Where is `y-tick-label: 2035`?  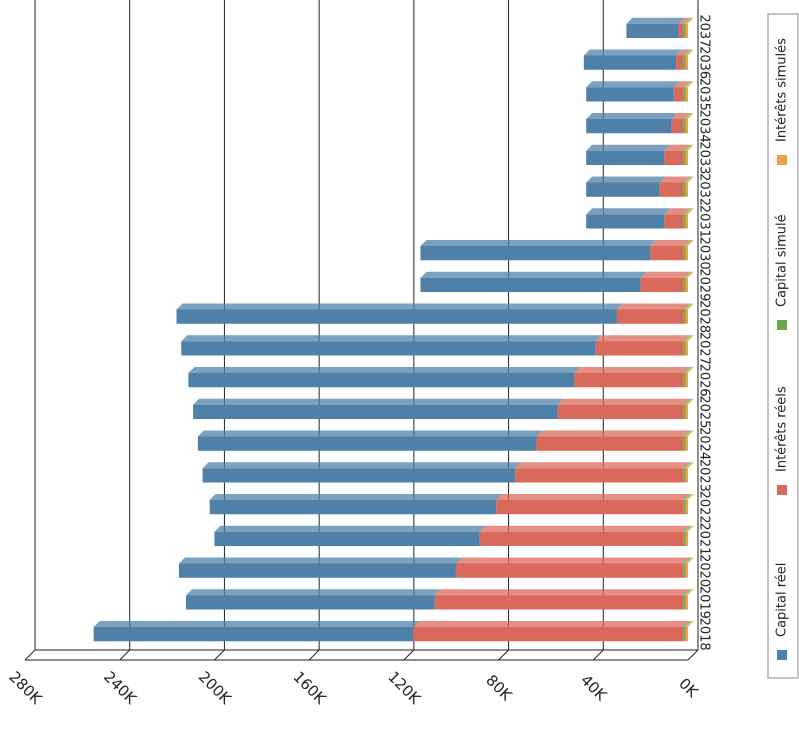
y-tick-label: 2035 is located at coordinates (704, 94).